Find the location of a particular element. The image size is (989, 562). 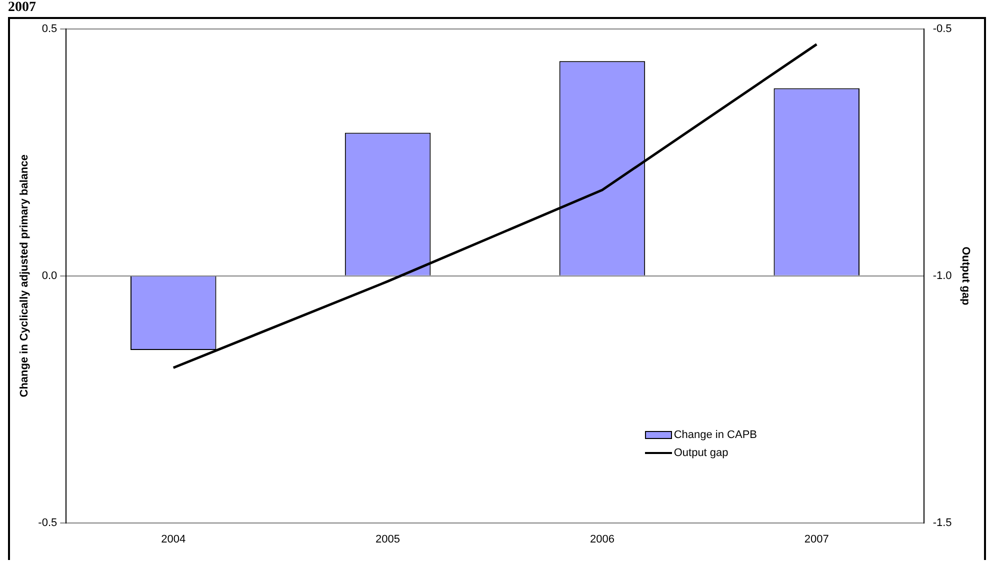

y-axis-title: Change in Cyclically adjusted primary balance is located at coordinates (24, 276).